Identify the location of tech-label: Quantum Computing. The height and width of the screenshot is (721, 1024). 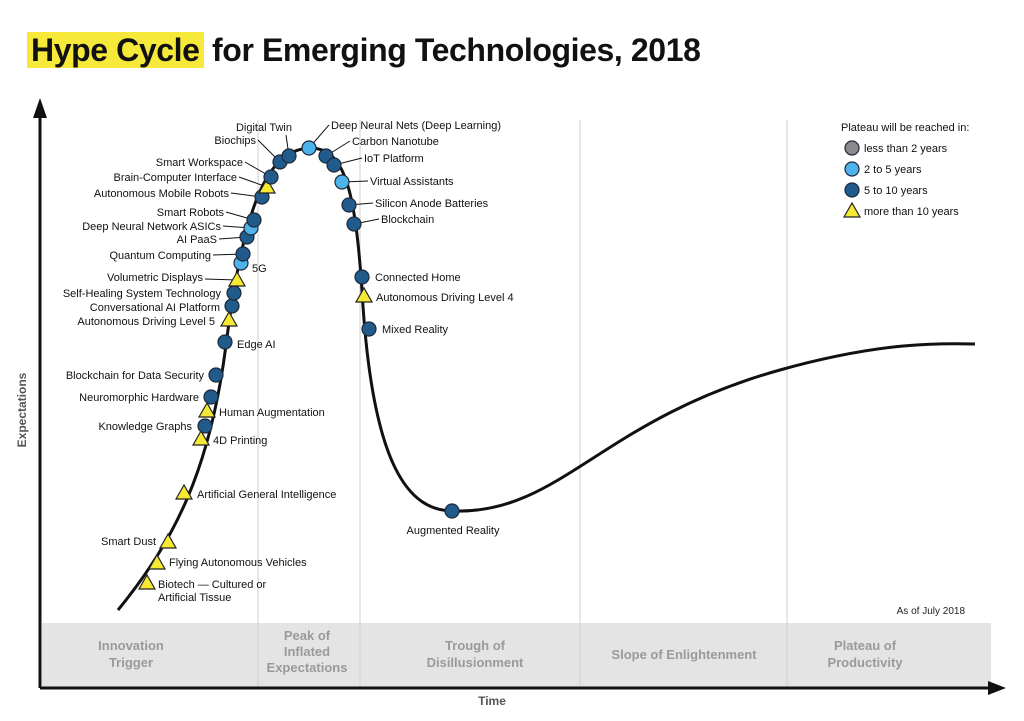
(161, 256).